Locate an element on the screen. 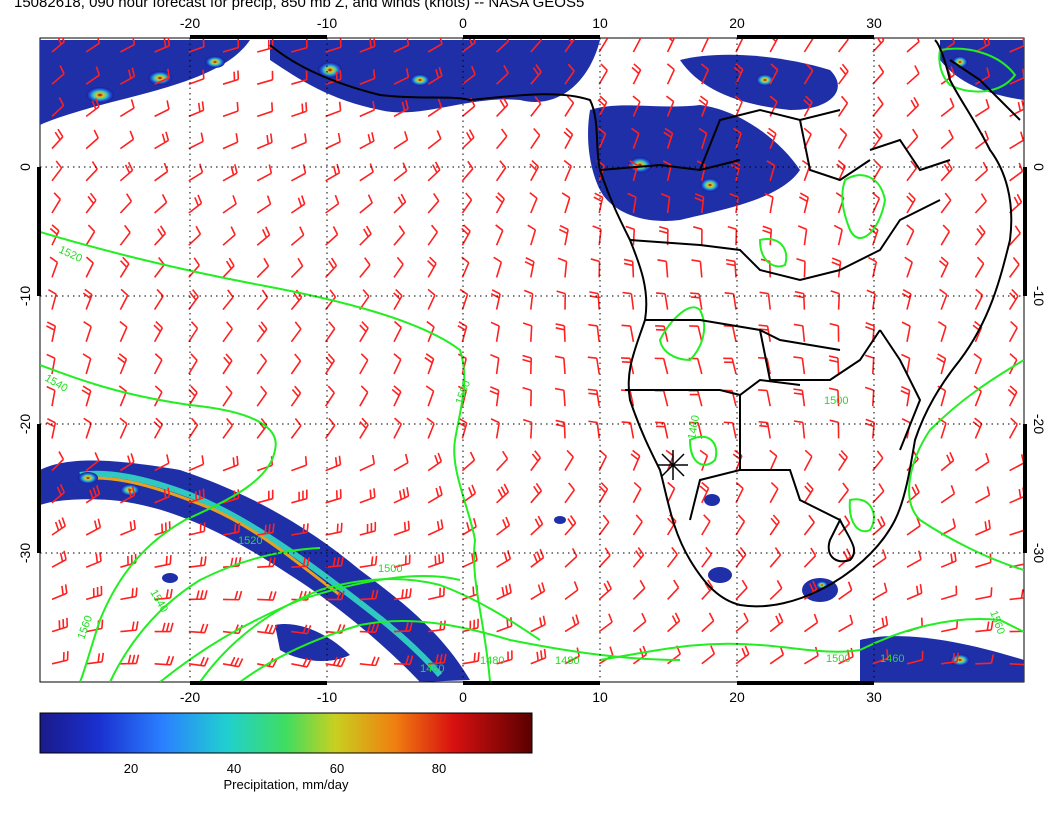 The image size is (1056, 816). colorbar-gradient is located at coordinates (286, 733).